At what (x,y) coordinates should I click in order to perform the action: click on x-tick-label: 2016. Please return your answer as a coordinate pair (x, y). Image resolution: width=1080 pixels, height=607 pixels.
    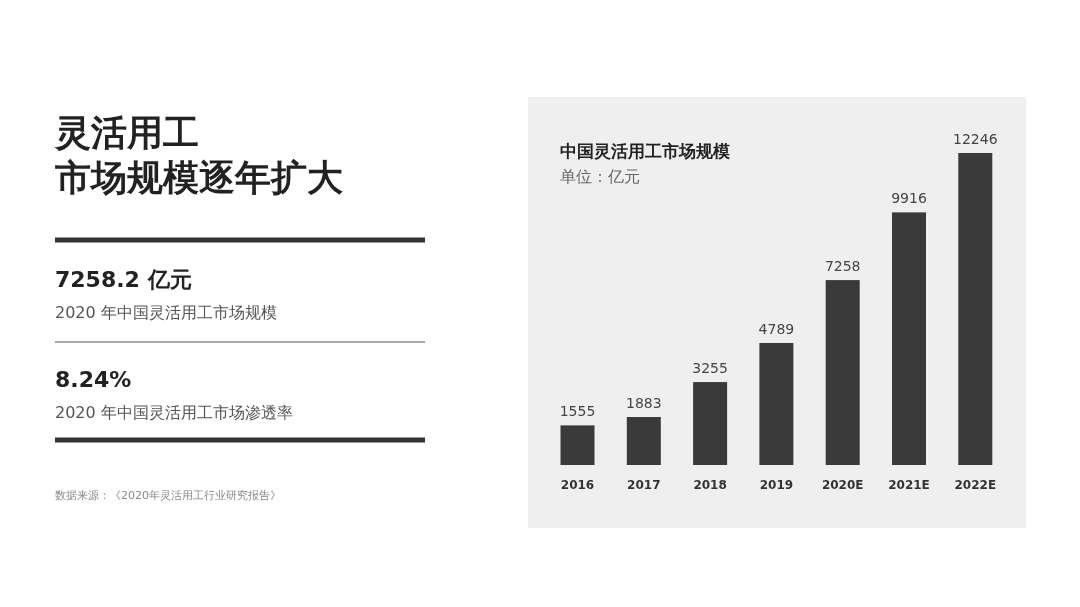
    Looking at the image, I should click on (577, 485).